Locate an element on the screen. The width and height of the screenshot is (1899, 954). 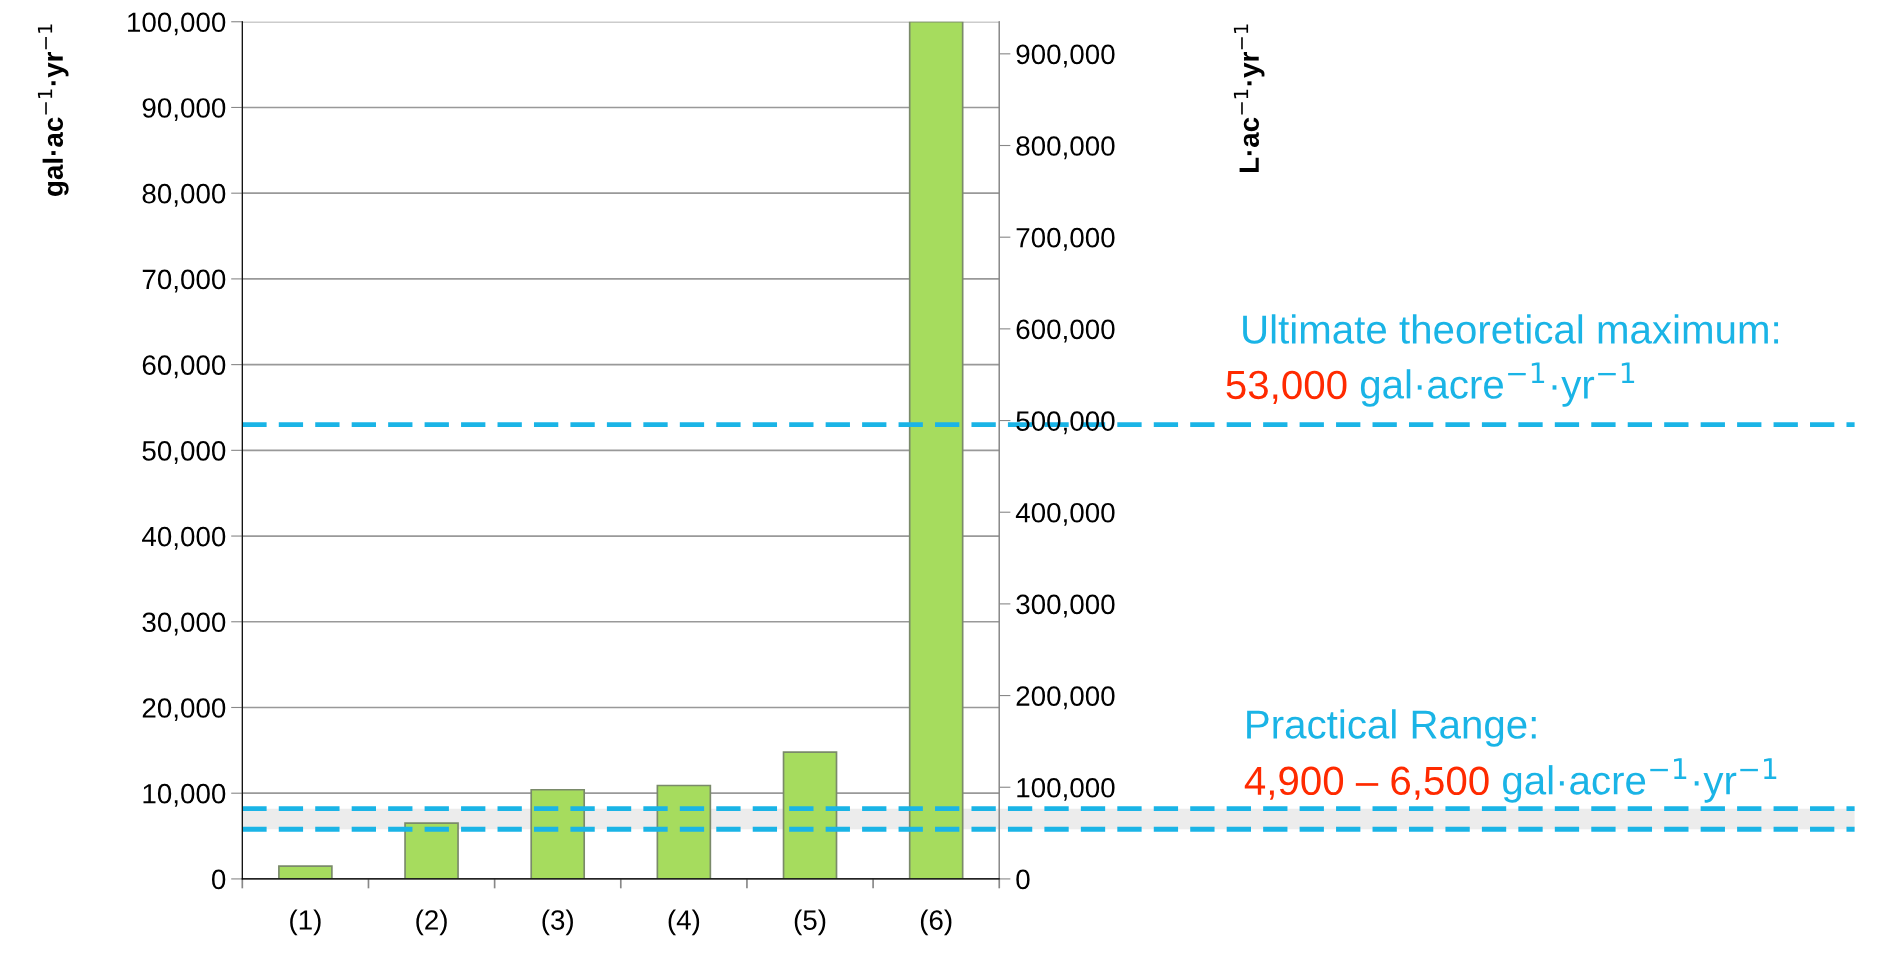
y-tick-label: 60,000 is located at coordinates (184, 367).